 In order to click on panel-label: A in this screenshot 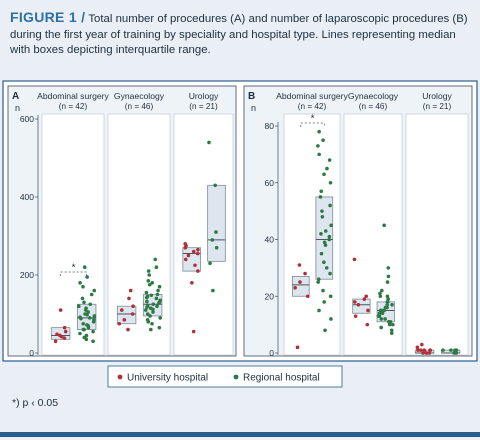, I will do `click(15, 96)`.